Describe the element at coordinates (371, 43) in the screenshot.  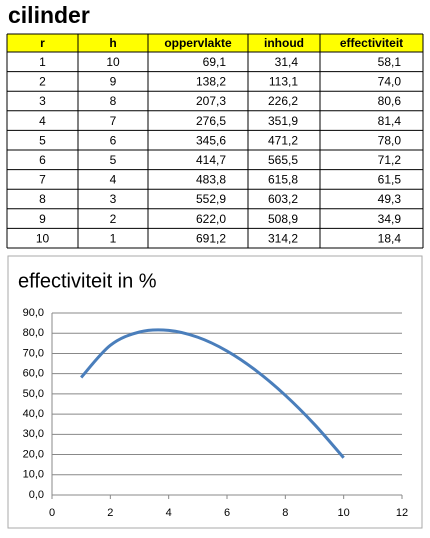
I see `header-cell: effectiviteit` at that location.